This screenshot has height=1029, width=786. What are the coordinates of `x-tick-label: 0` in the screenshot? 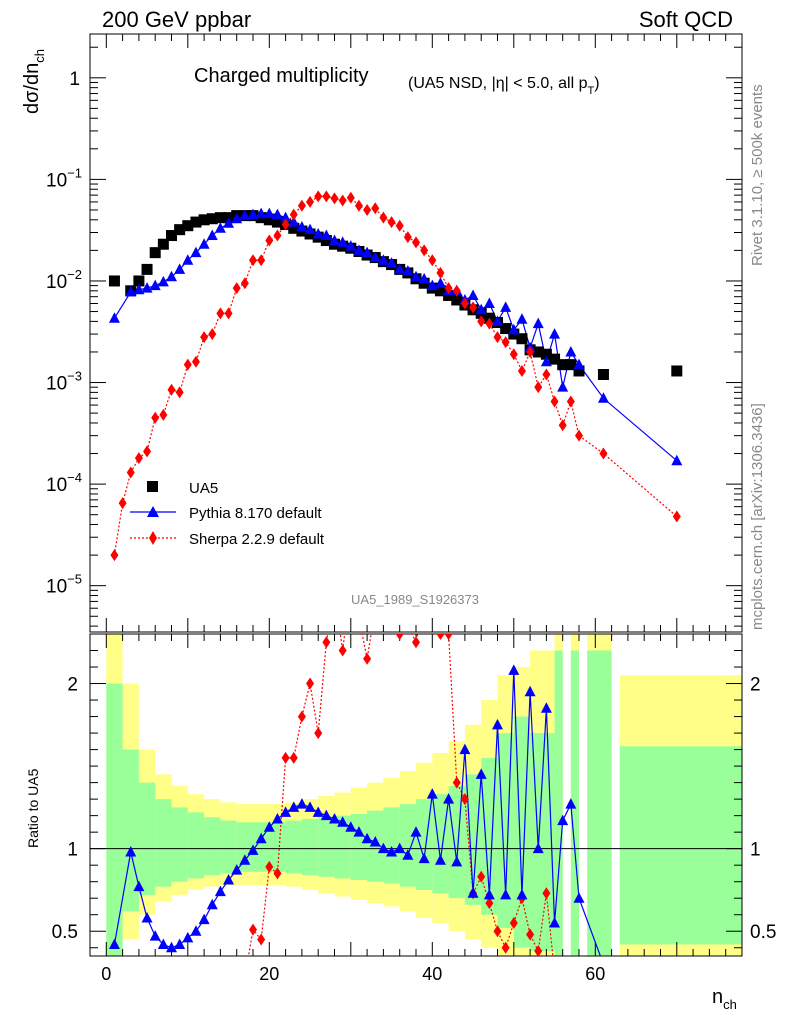 It's located at (106, 974).